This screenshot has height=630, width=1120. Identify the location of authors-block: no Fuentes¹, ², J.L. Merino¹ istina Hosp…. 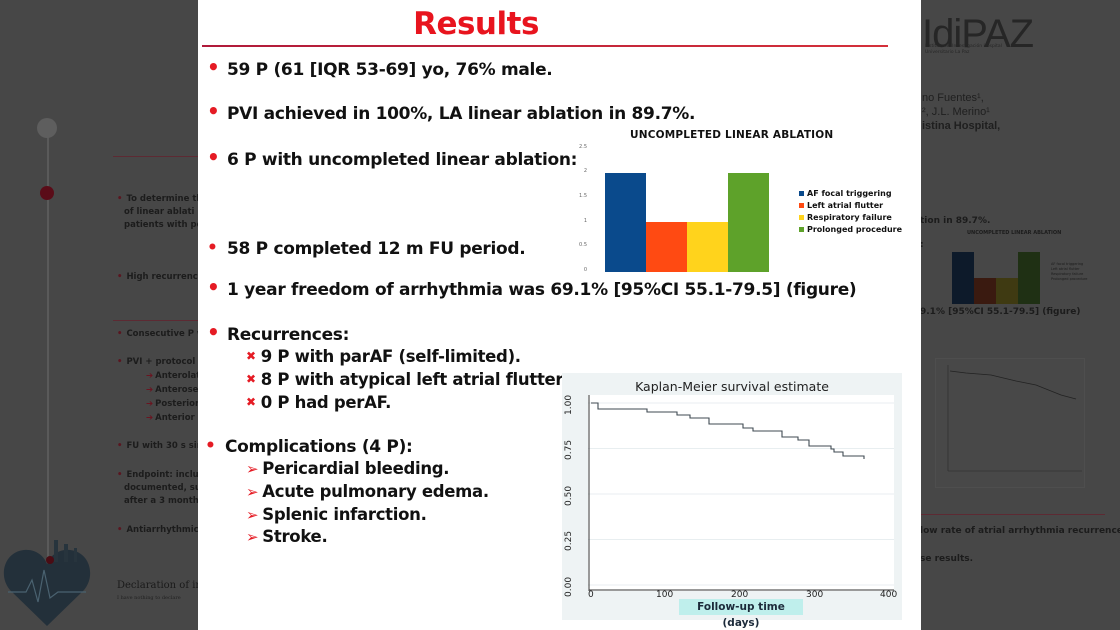
(961, 112).